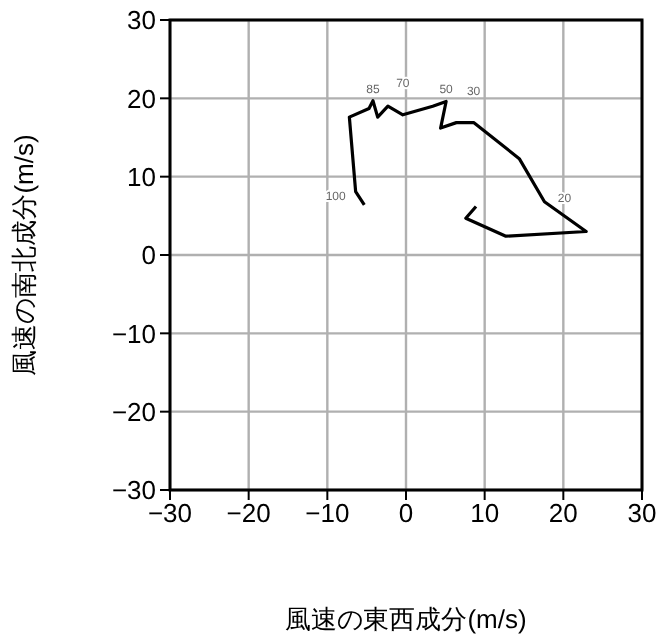 The image size is (662, 636). What do you see at coordinates (485, 513) in the screenshot?
I see `x-tick-label: 10` at bounding box center [485, 513].